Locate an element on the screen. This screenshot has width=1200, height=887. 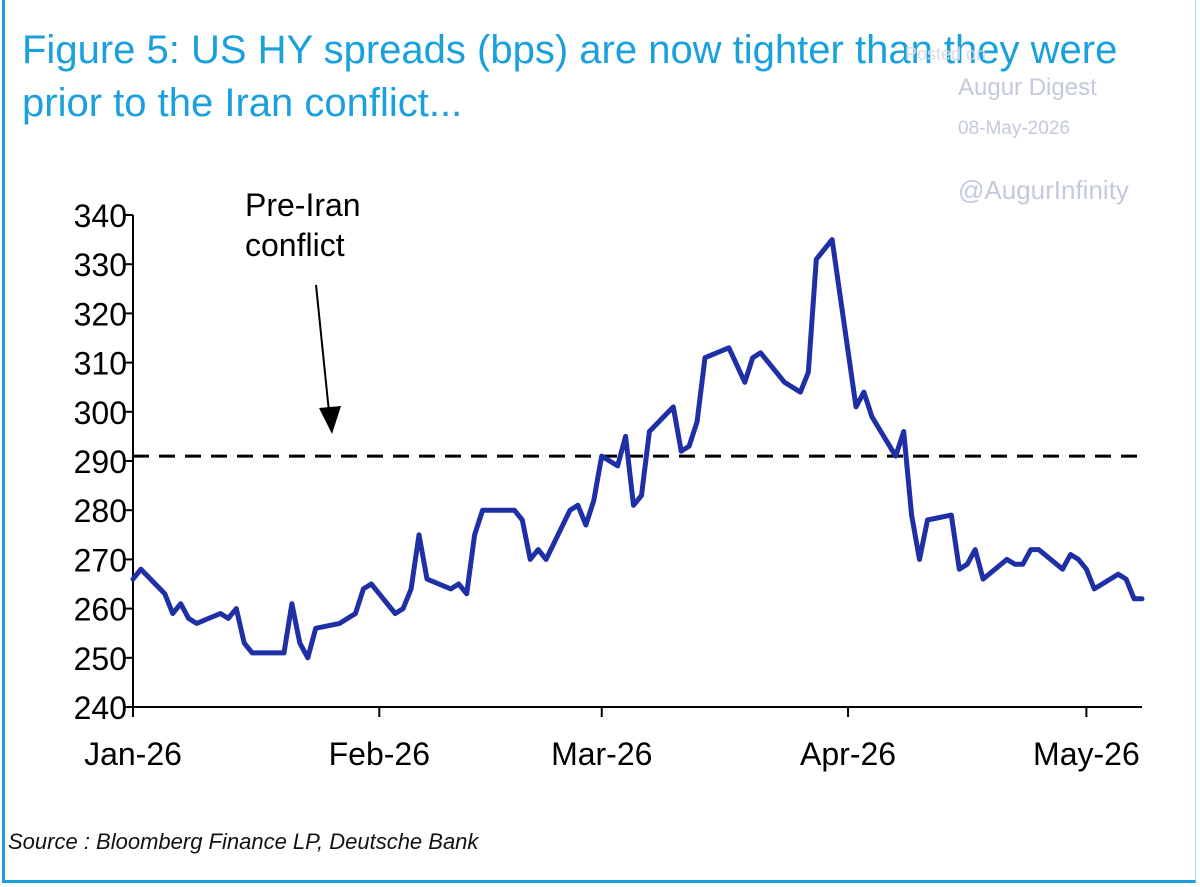
y-tick-label: 320 is located at coordinates (100, 314).